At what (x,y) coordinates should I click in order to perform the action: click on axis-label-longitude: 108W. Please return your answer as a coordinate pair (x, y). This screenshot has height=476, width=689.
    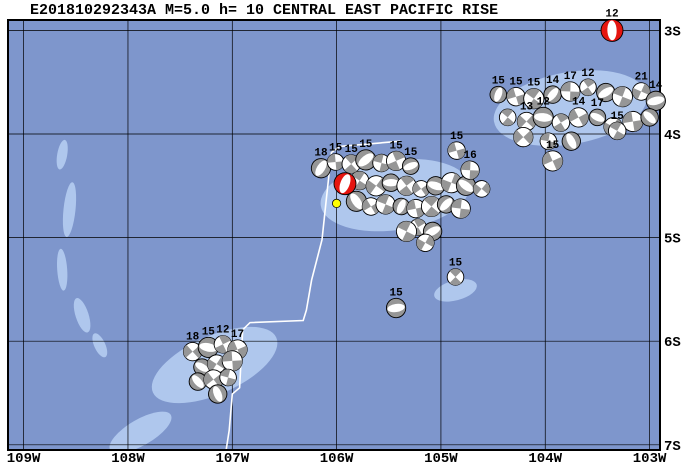
    Looking at the image, I should click on (128, 459).